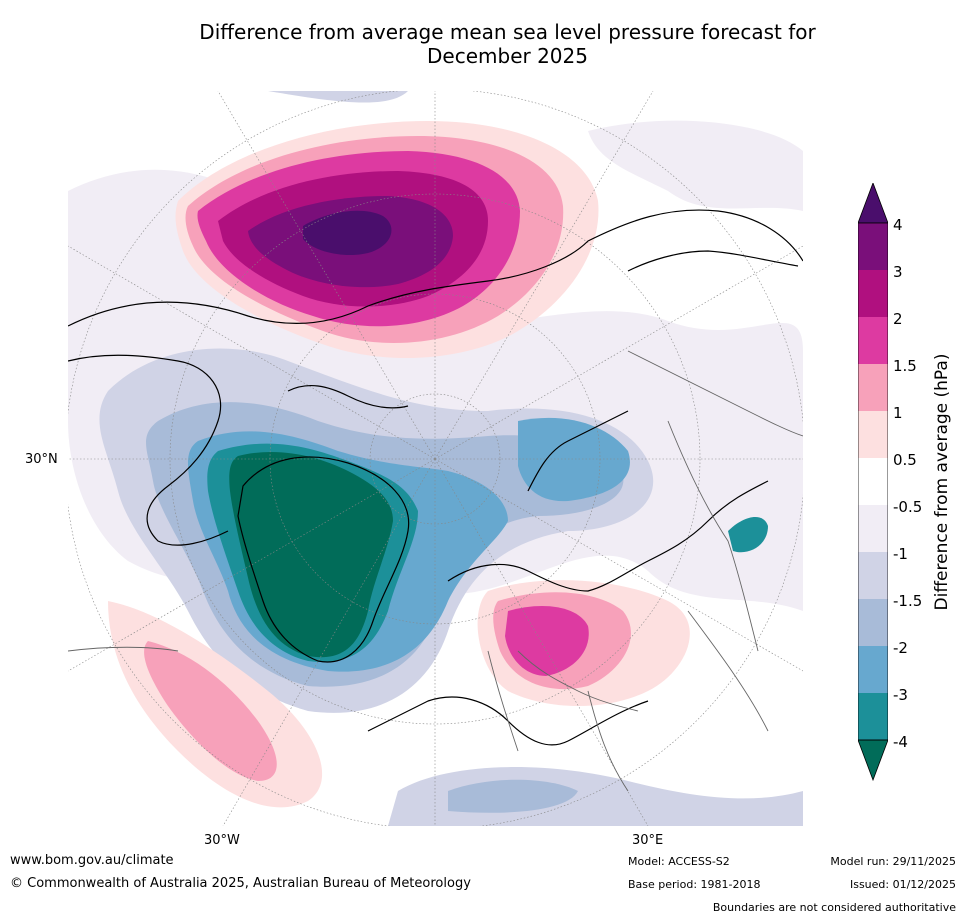 The image size is (965, 919). What do you see at coordinates (900, 554) in the screenshot?
I see `colorbar-label-neg1: -1` at bounding box center [900, 554].